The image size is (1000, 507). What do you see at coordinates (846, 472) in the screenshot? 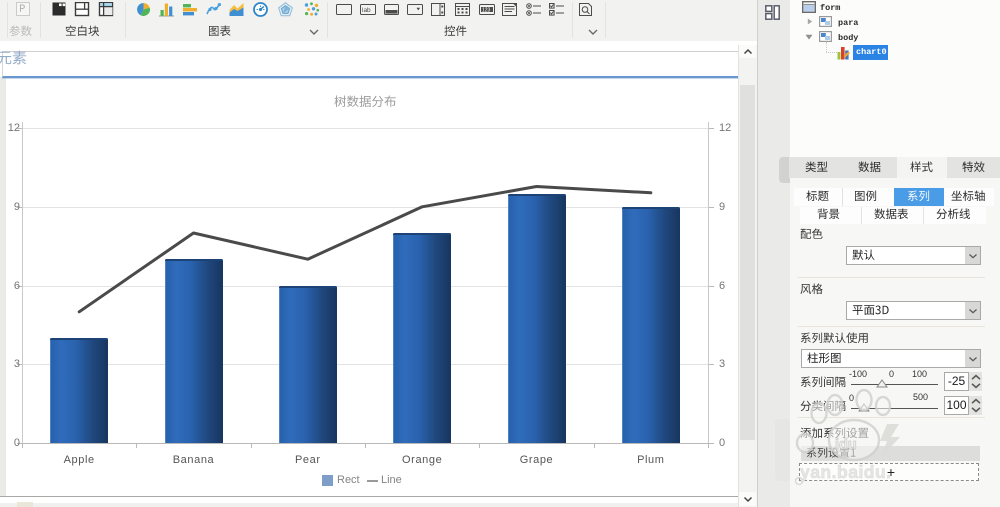
I see `svg-text: yan.baidu.` at bounding box center [846, 472].